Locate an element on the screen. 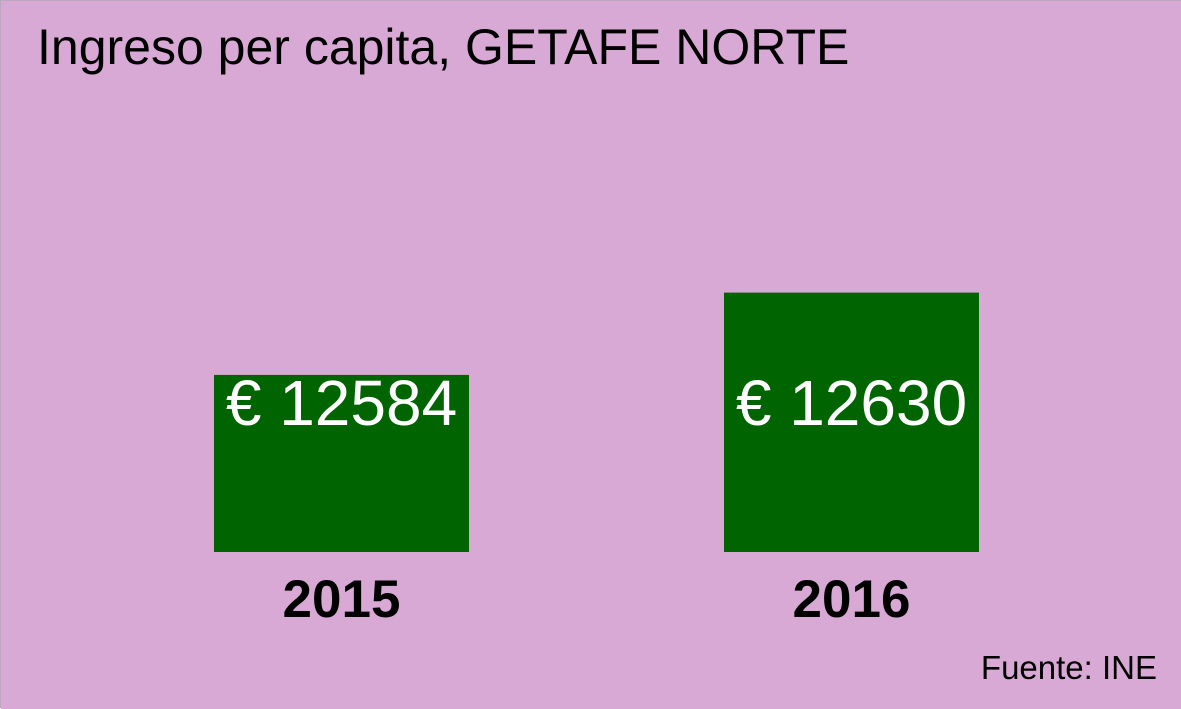 The width and height of the screenshot is (1181, 709). bar-2015 is located at coordinates (341, 463).